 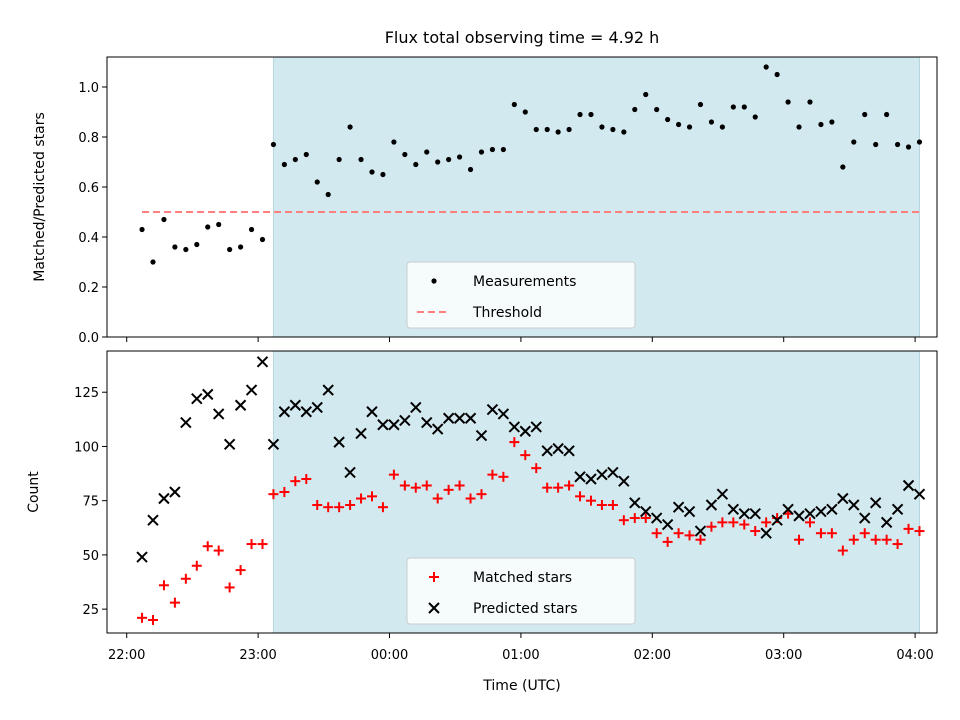 What do you see at coordinates (522, 578) in the screenshot?
I see `legend-label: Matched stars` at bounding box center [522, 578].